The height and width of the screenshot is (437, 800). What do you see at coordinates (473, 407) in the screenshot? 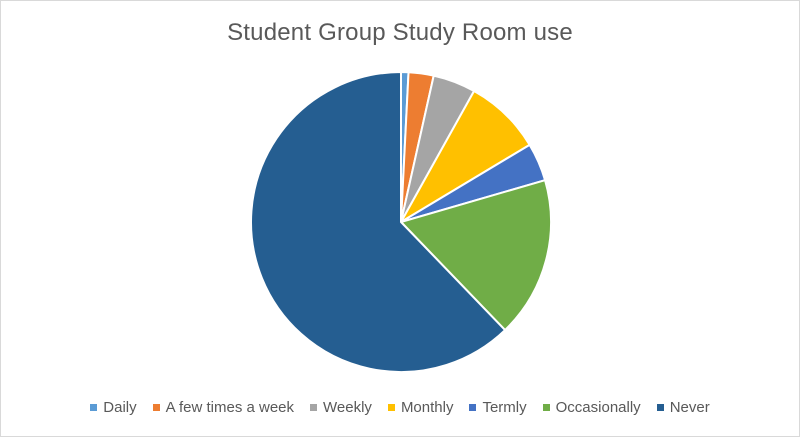
I see `legend-swatch-termly` at bounding box center [473, 407].